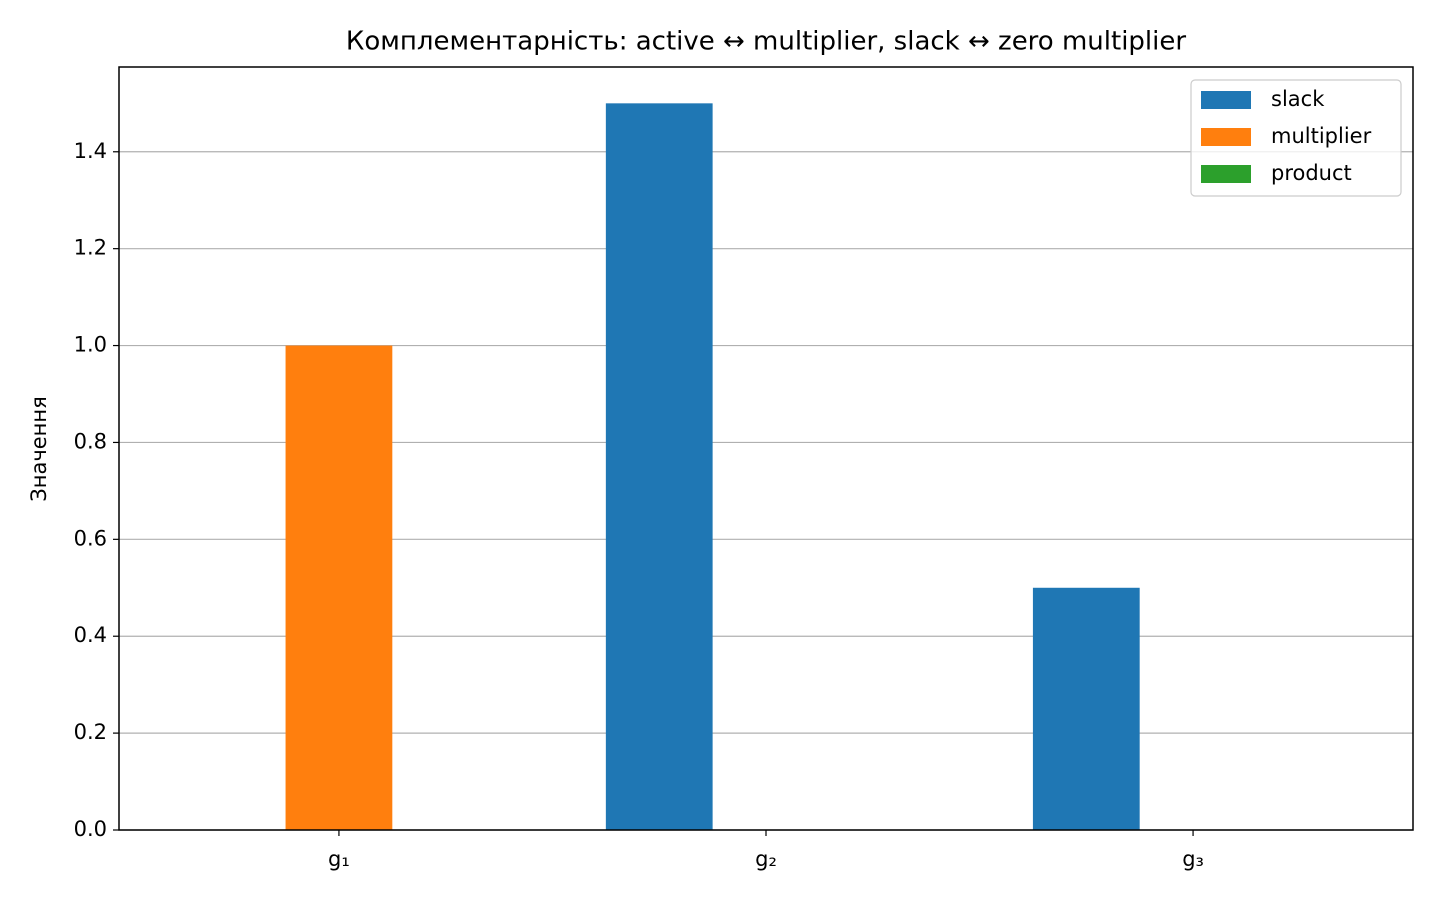 The height and width of the screenshot is (900, 1440). Describe the element at coordinates (1298, 99) in the screenshot. I see `legend-label: slack` at that location.